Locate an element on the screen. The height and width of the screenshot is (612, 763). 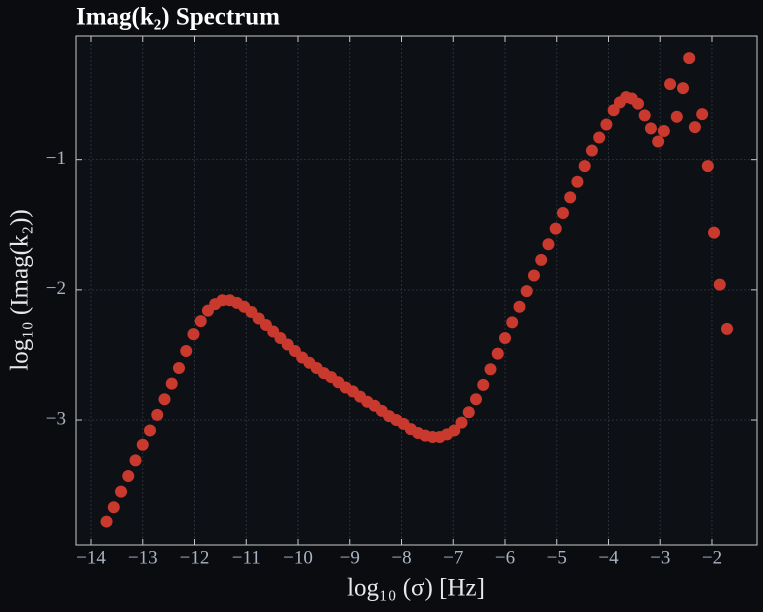
chart-title: Imag(k₂) Spectrum is located at coordinates (178, 17).